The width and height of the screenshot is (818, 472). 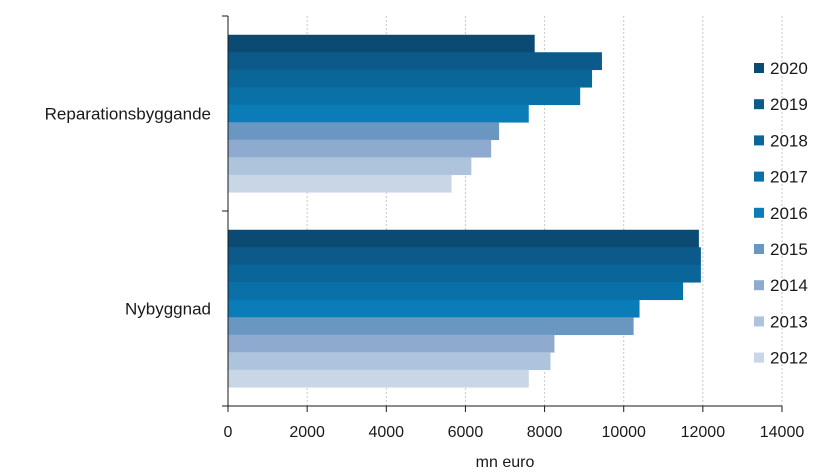 I want to click on x-tick-label-1: 2000, so click(x=307, y=432).